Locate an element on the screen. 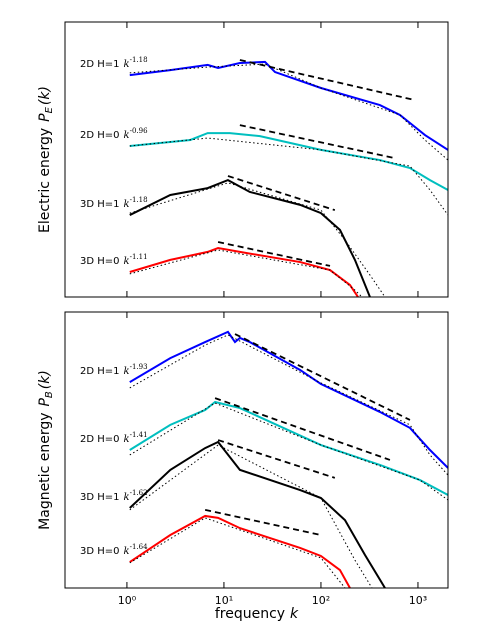 This screenshot has height=623, width=498. y-label-text: Magnetic energy is located at coordinates (45, 471).